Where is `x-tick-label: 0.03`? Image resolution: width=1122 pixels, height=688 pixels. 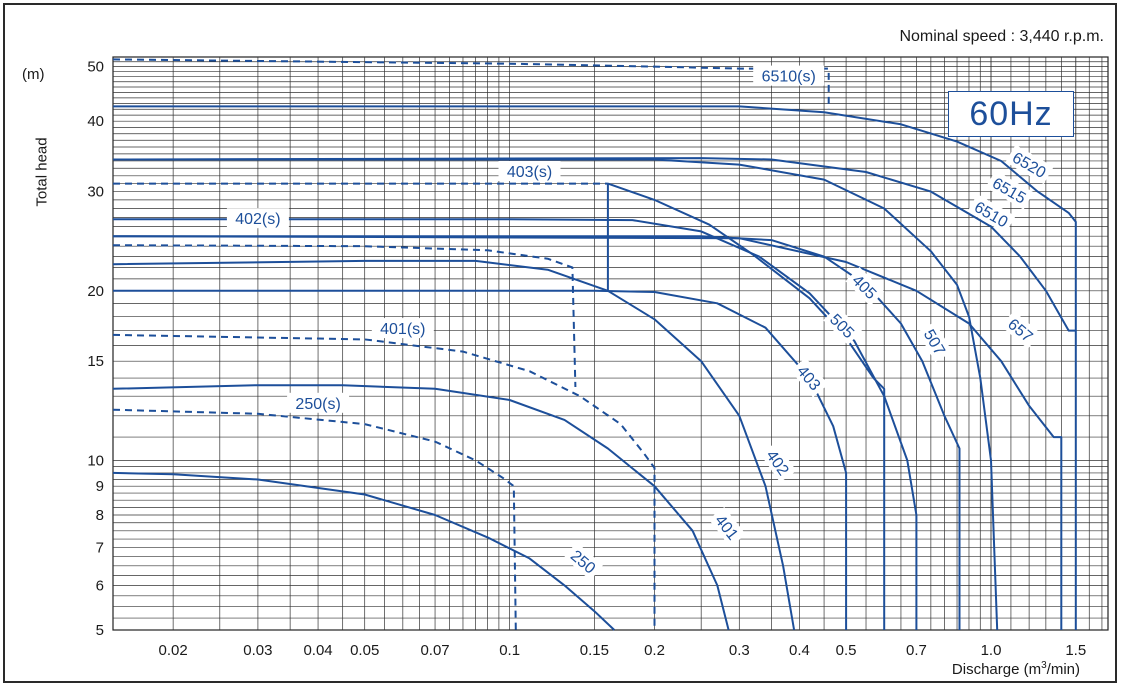 x-tick-label: 0.03 is located at coordinates (257, 650).